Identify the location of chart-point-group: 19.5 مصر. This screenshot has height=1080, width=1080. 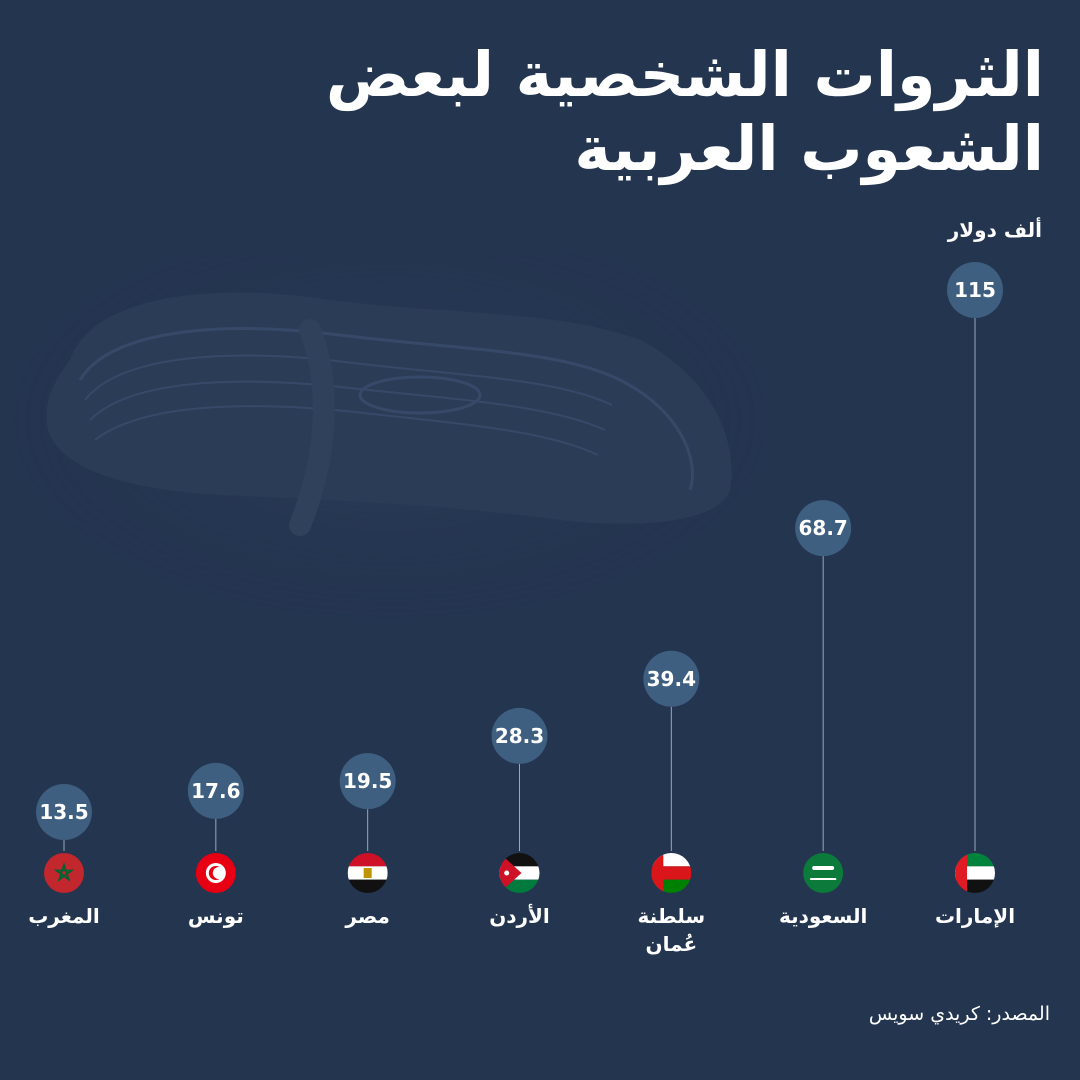
(367, 840).